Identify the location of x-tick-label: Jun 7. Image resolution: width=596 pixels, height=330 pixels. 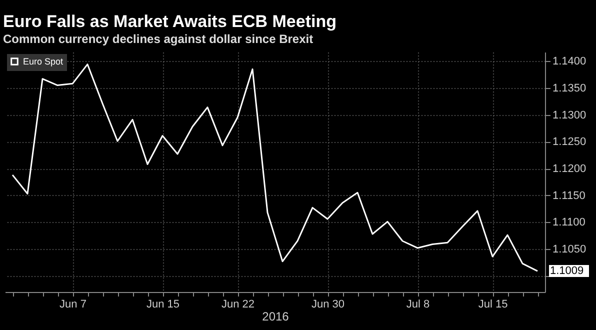
(73, 304).